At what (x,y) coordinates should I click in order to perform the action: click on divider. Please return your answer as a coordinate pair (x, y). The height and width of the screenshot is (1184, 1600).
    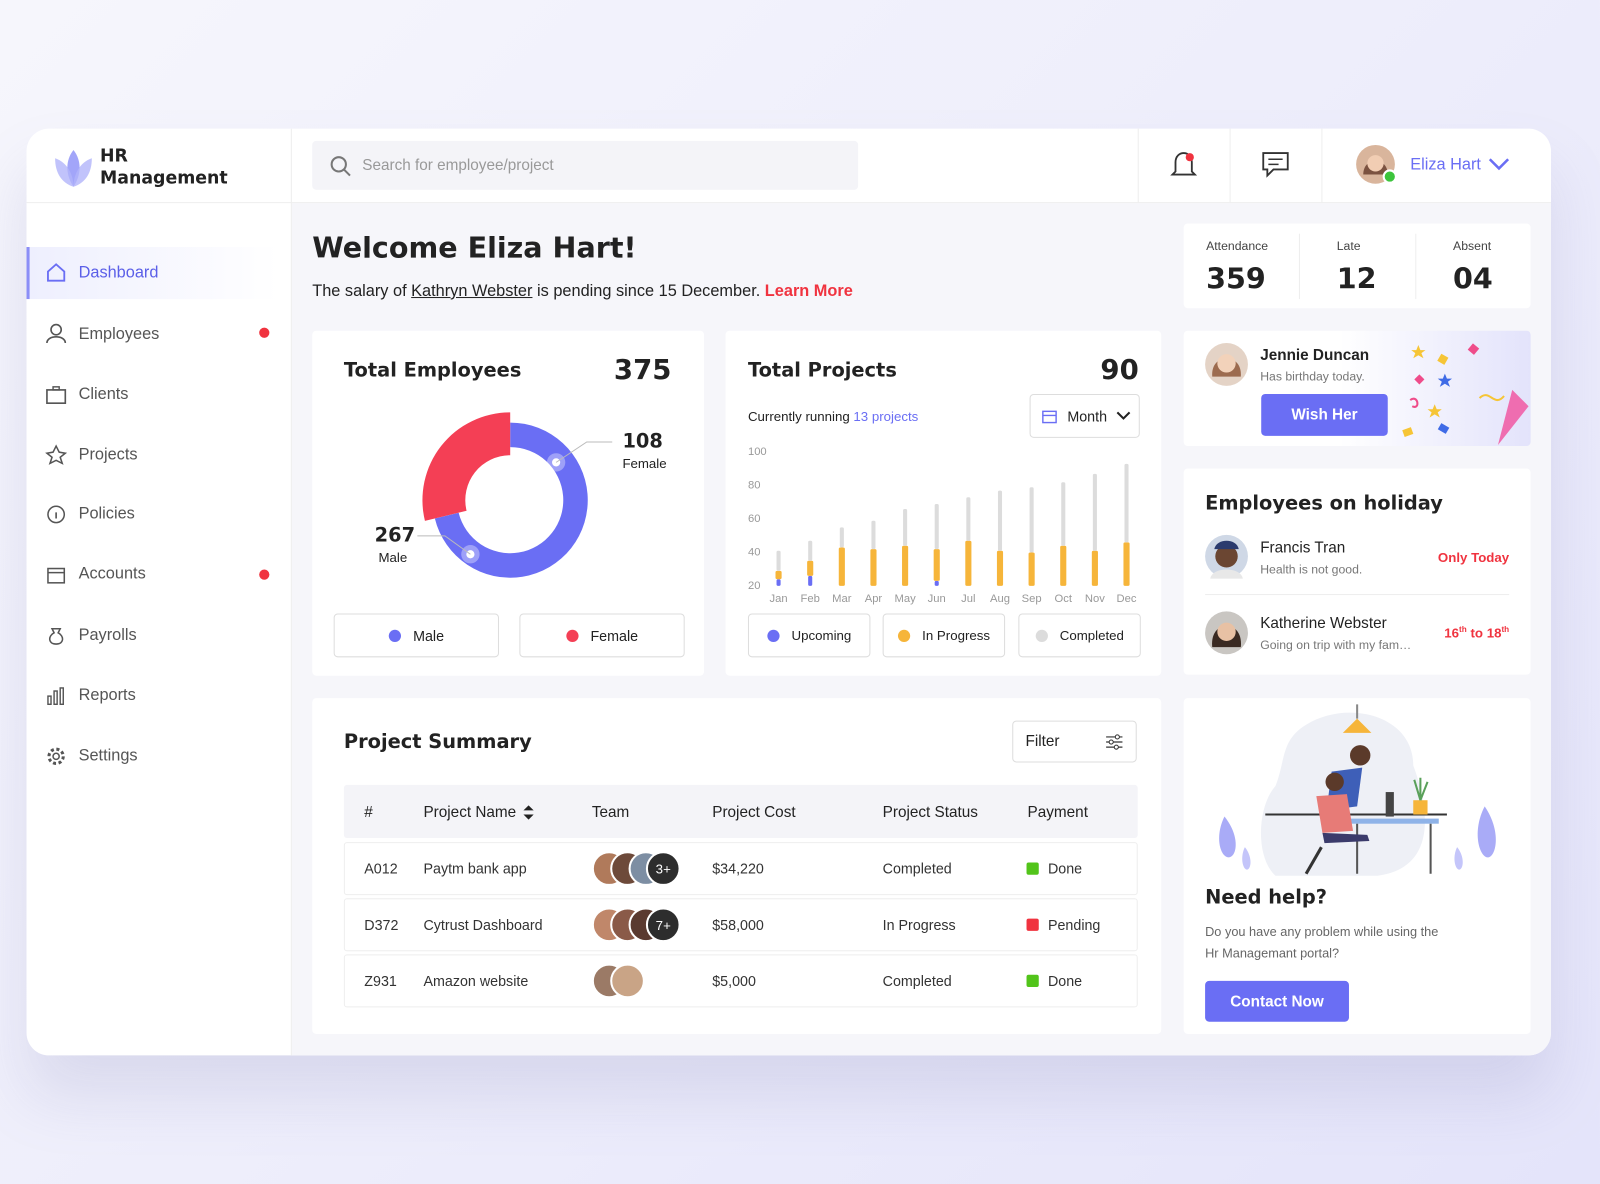
    Looking at the image, I should click on (1416, 266).